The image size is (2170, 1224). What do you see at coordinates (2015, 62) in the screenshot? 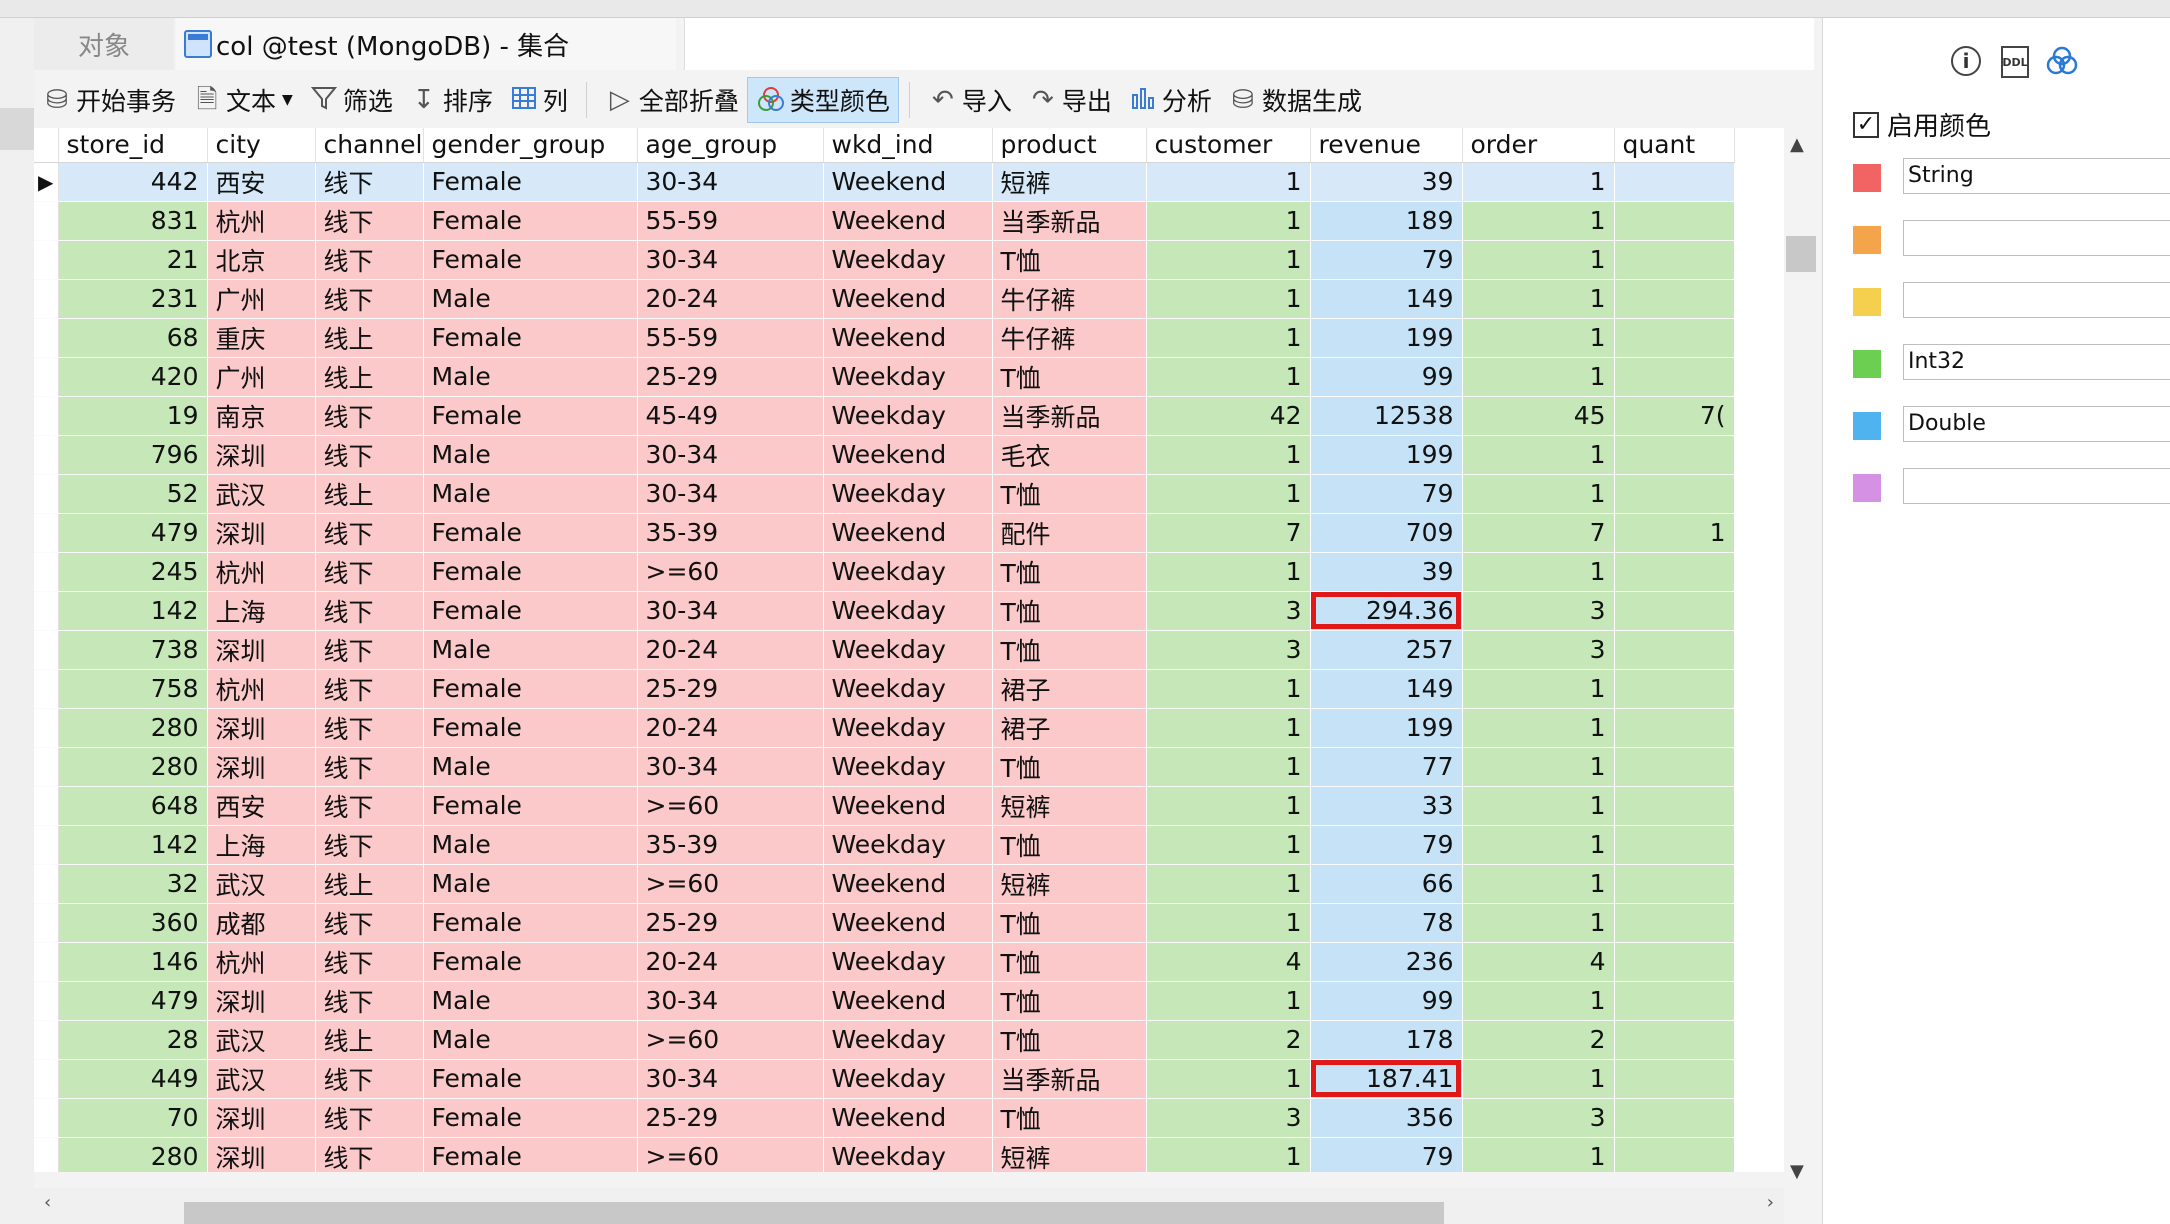
I see `ddl-icon: DDL` at bounding box center [2015, 62].